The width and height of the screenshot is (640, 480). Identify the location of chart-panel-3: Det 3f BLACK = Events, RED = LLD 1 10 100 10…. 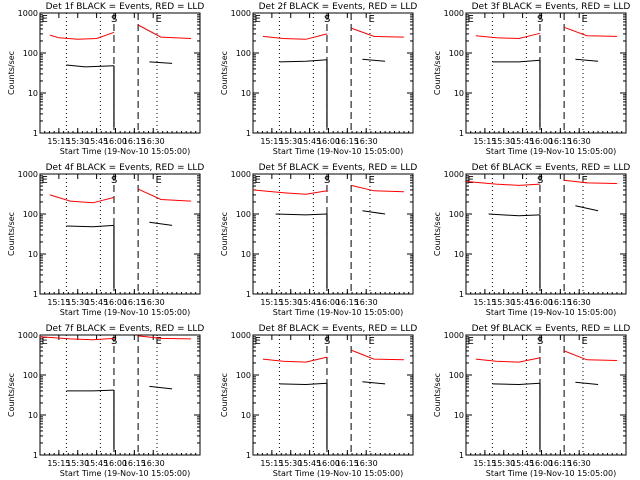
(531, 79).